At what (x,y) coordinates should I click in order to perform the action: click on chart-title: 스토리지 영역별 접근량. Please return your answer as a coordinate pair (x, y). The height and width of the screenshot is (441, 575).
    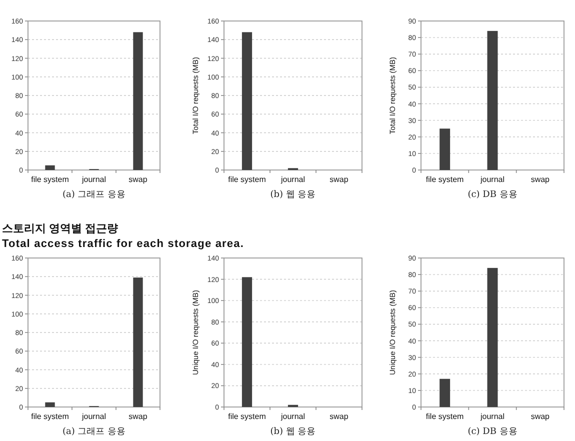
    Looking at the image, I should click on (60, 229).